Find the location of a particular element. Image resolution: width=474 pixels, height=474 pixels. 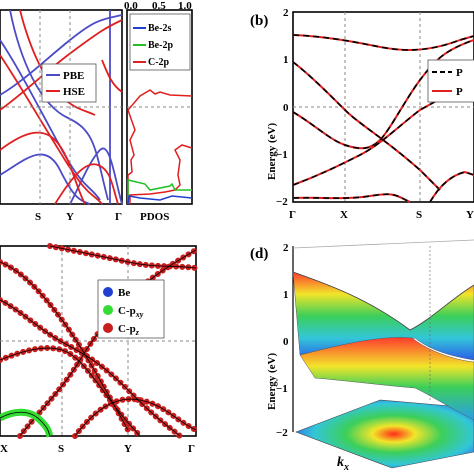

panel-b-xtick: X is located at coordinates (344, 215).